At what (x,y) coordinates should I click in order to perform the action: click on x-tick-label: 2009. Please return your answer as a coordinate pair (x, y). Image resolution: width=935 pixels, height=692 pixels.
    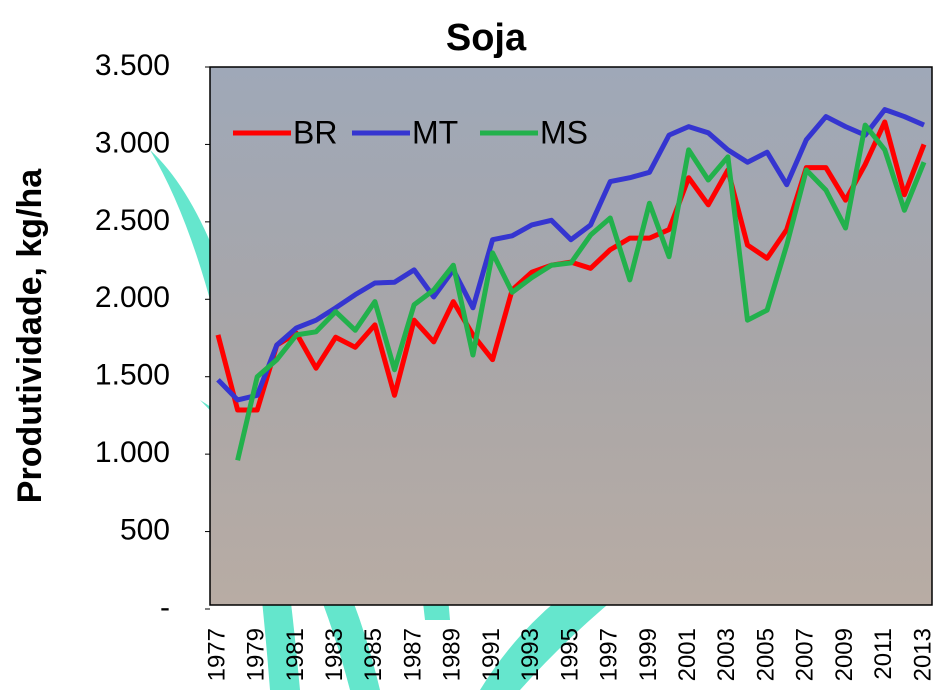
    Looking at the image, I should click on (844, 654).